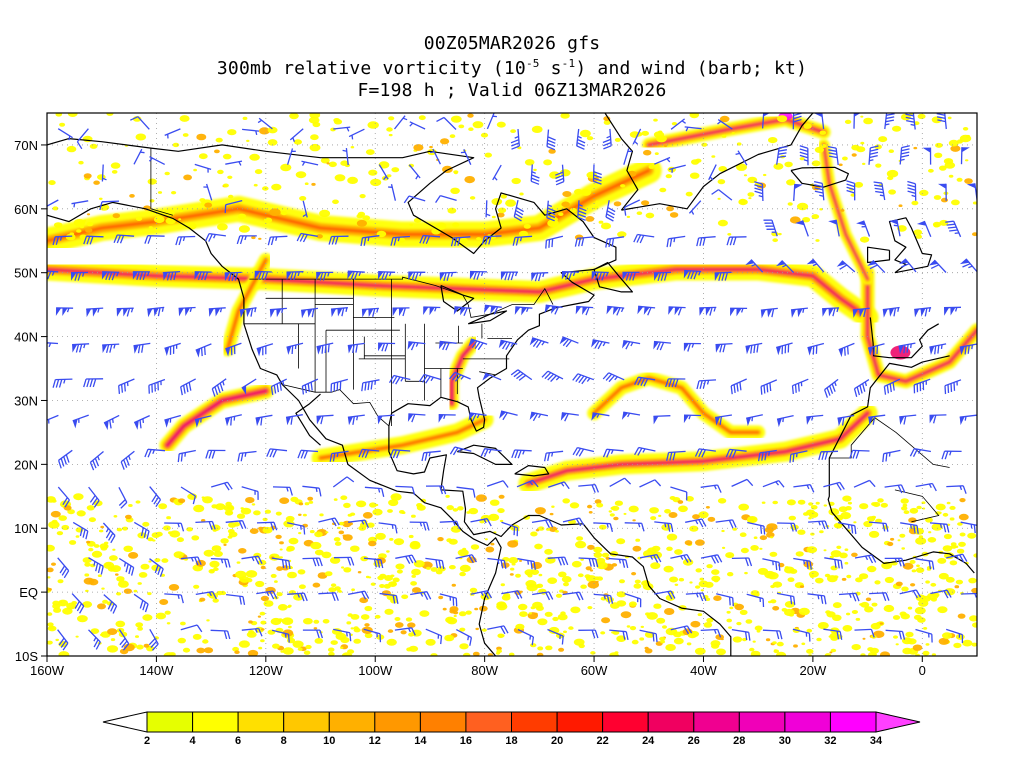 Image resolution: width=1024 pixels, height=768 pixels. Describe the element at coordinates (716, 722) in the screenshot. I see `colorbar-swatch` at that location.